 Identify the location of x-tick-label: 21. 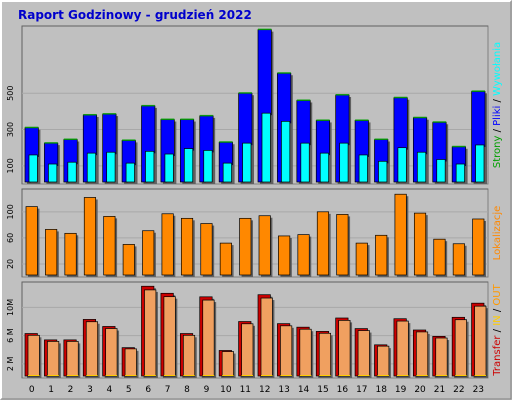
(439, 390).